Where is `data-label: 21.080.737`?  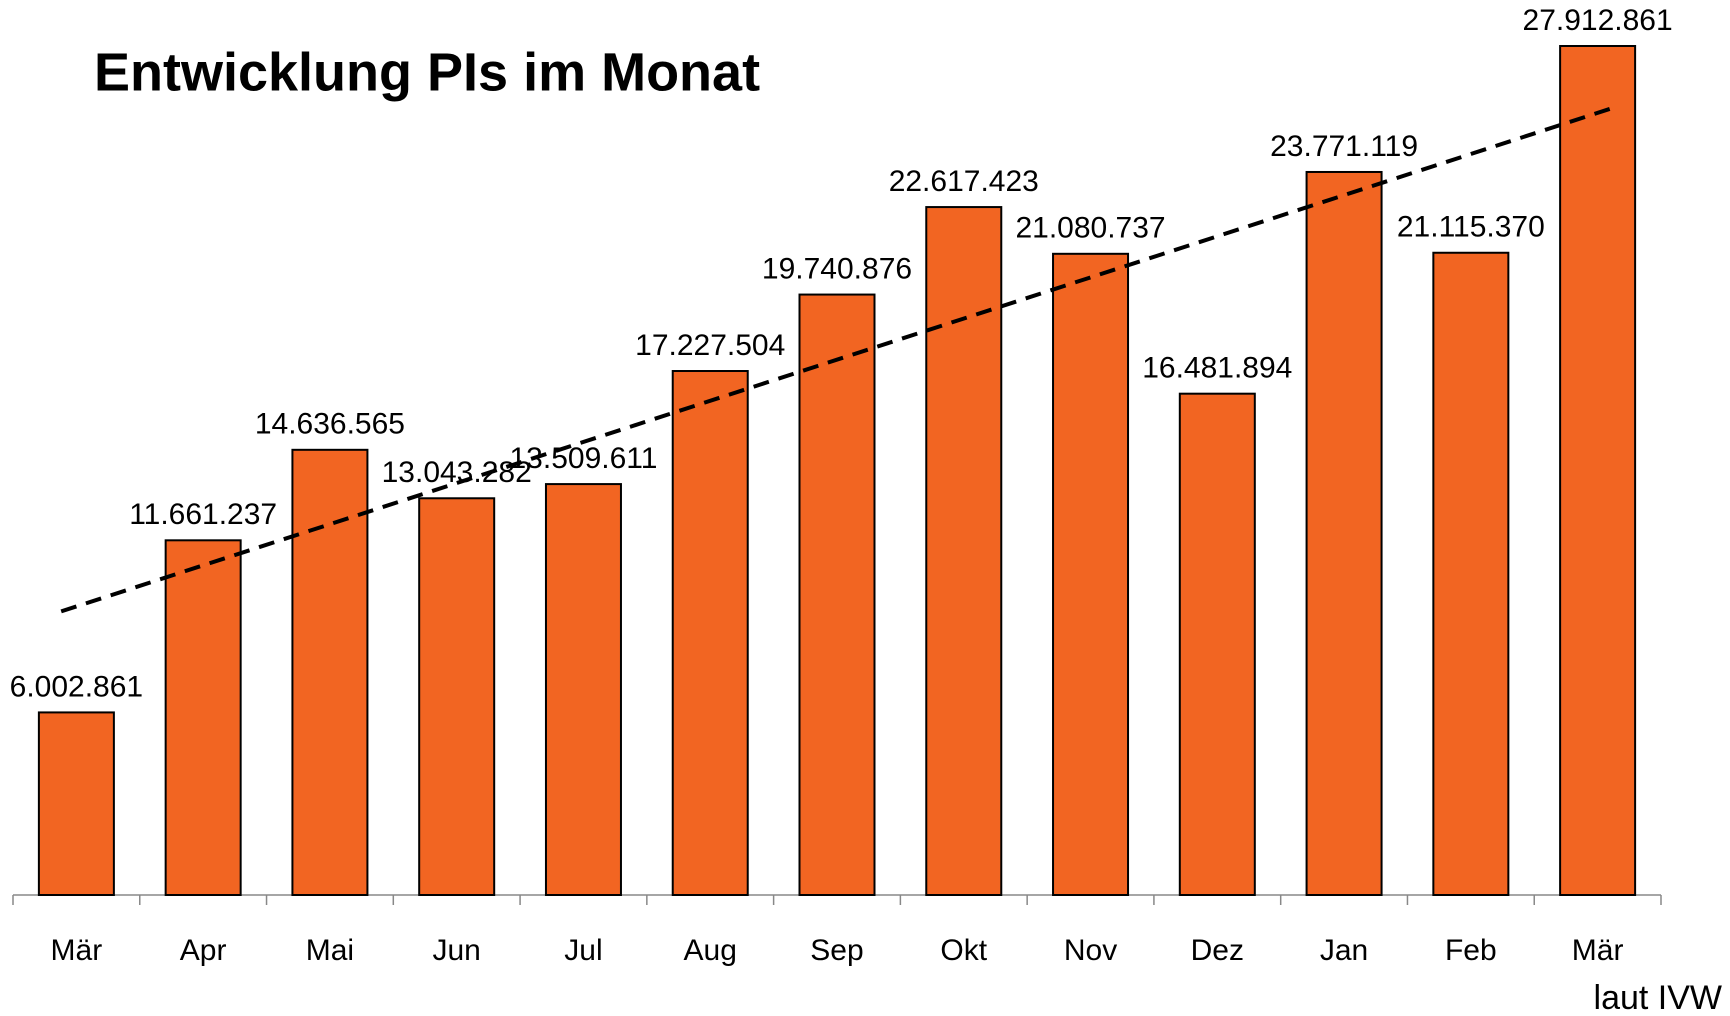
data-label: 21.080.737 is located at coordinates (1090, 228).